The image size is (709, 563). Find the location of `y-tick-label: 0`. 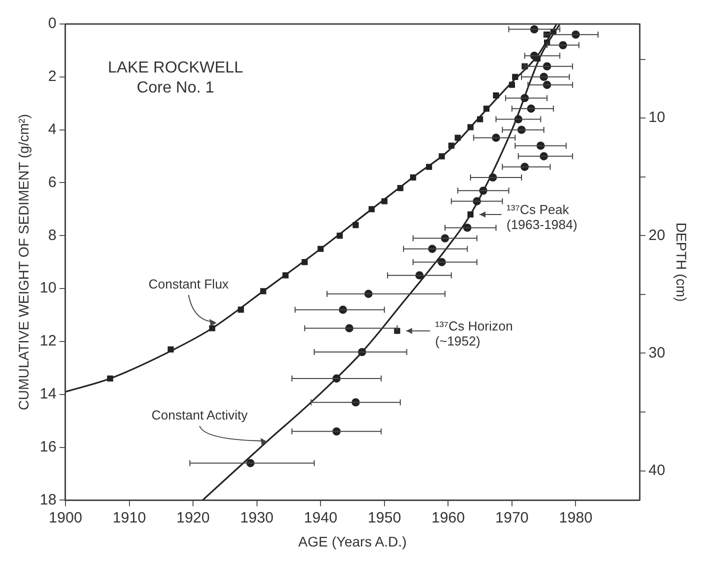

y-tick-label: 0 is located at coordinates (52, 23).